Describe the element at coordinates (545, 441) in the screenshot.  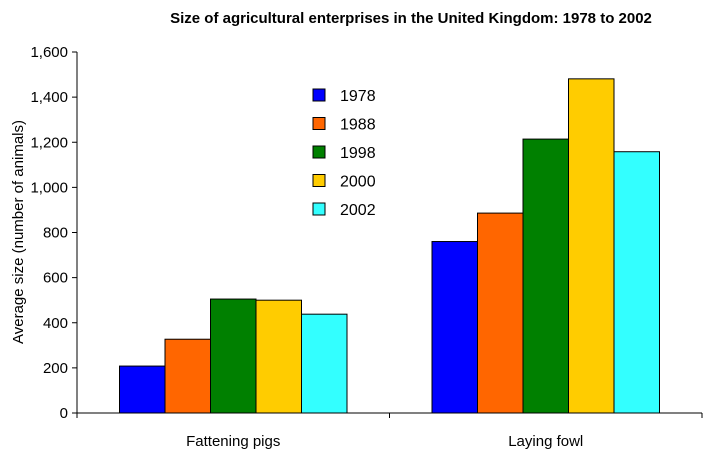
I see `x-tick-label: Laying fowl` at that location.